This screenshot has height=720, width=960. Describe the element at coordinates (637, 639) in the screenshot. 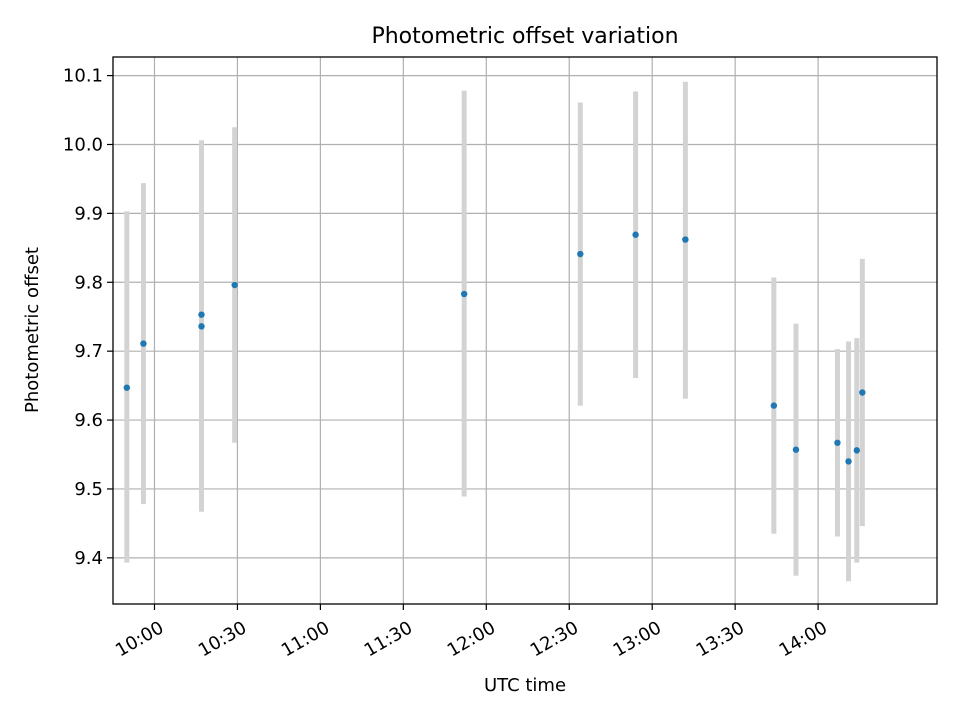

I see `x-tick-label: 13:00` at that location.